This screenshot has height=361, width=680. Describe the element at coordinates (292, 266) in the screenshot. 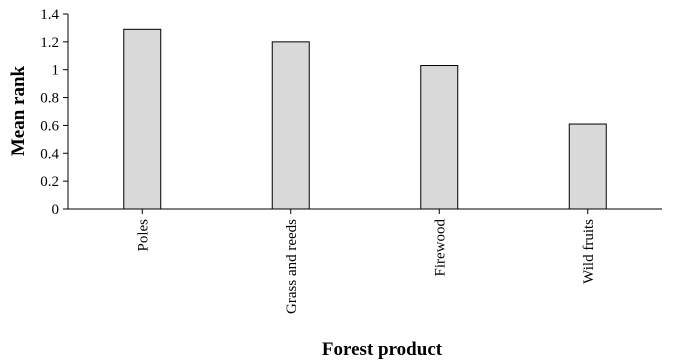

I see `x-tick-label: Grass and reeds` at that location.